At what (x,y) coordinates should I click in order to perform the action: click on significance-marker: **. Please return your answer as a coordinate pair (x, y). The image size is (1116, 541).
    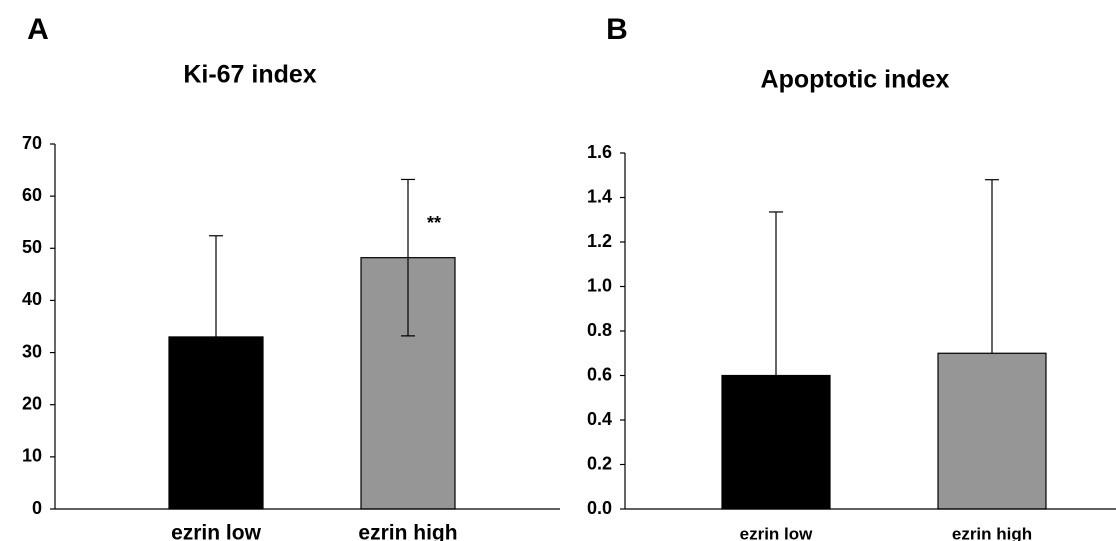
    Looking at the image, I should click on (434, 223).